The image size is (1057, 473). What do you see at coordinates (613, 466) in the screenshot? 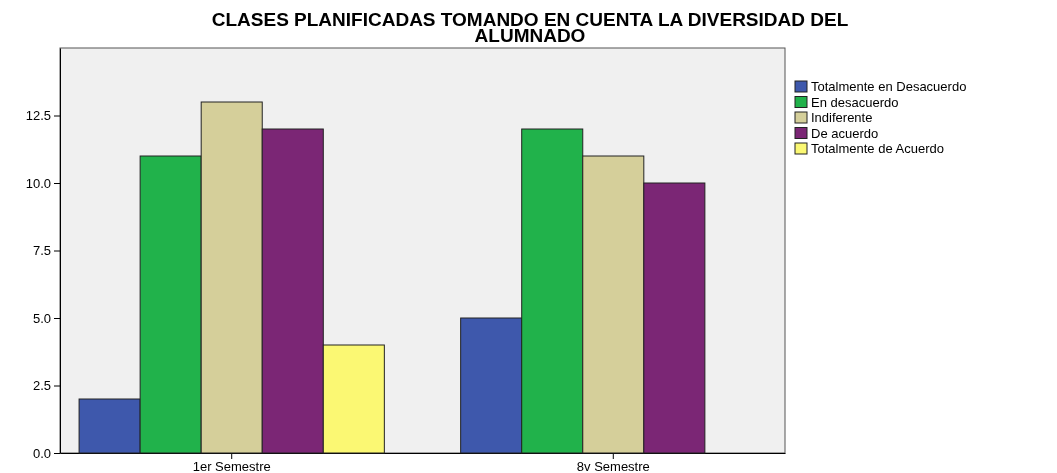
I see `x-tick-label: 8v Semestre` at bounding box center [613, 466].